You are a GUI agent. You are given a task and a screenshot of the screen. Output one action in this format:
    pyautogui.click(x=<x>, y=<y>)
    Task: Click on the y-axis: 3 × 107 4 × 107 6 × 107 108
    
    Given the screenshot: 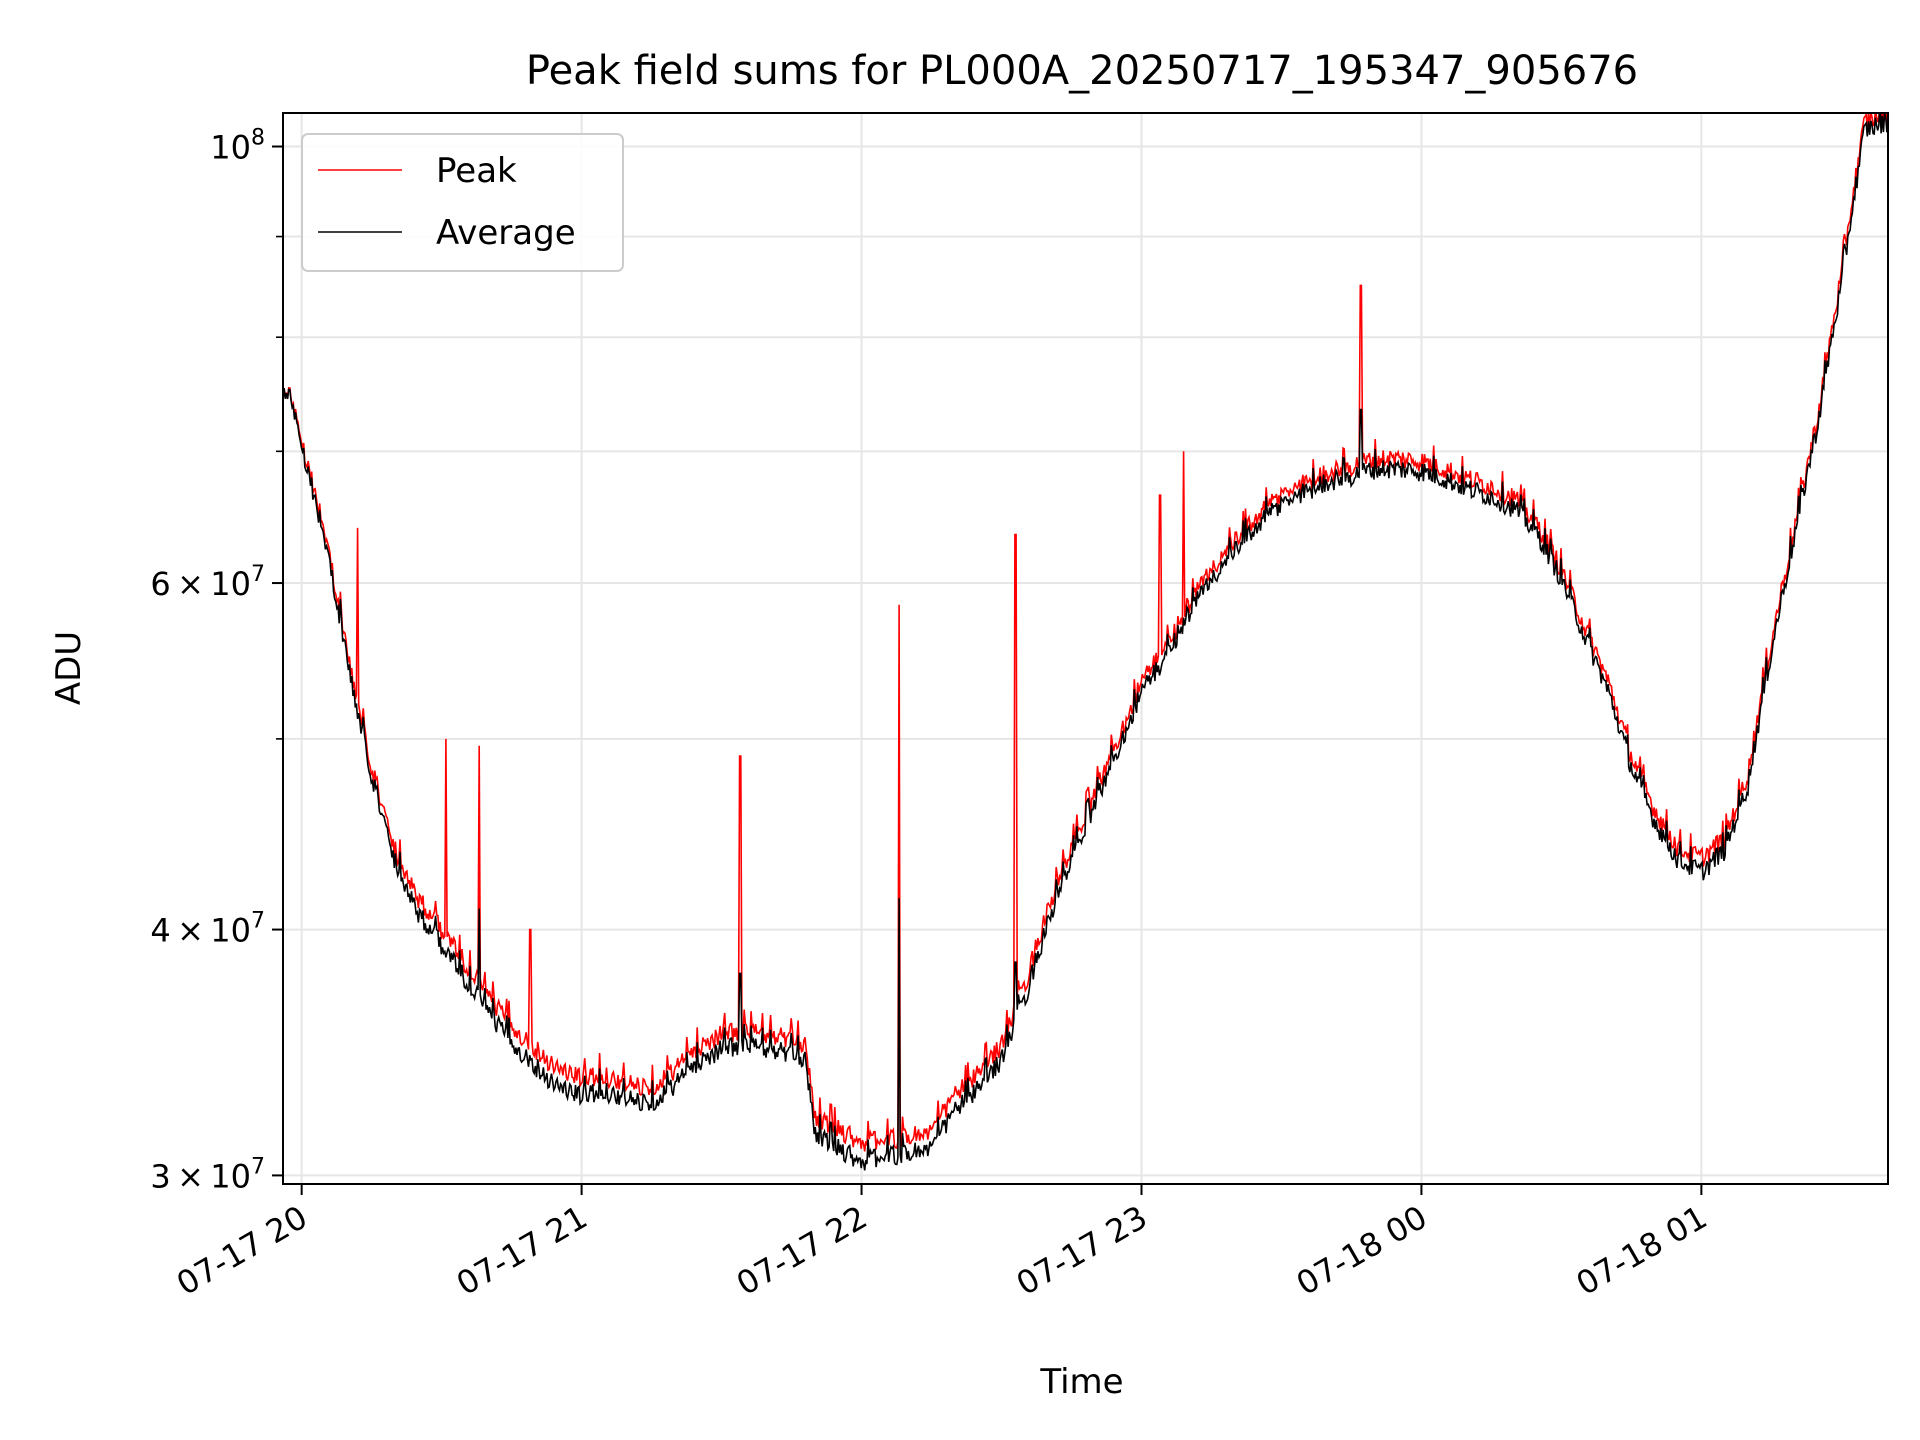 What is the action you would take?
    pyautogui.click(x=216, y=660)
    